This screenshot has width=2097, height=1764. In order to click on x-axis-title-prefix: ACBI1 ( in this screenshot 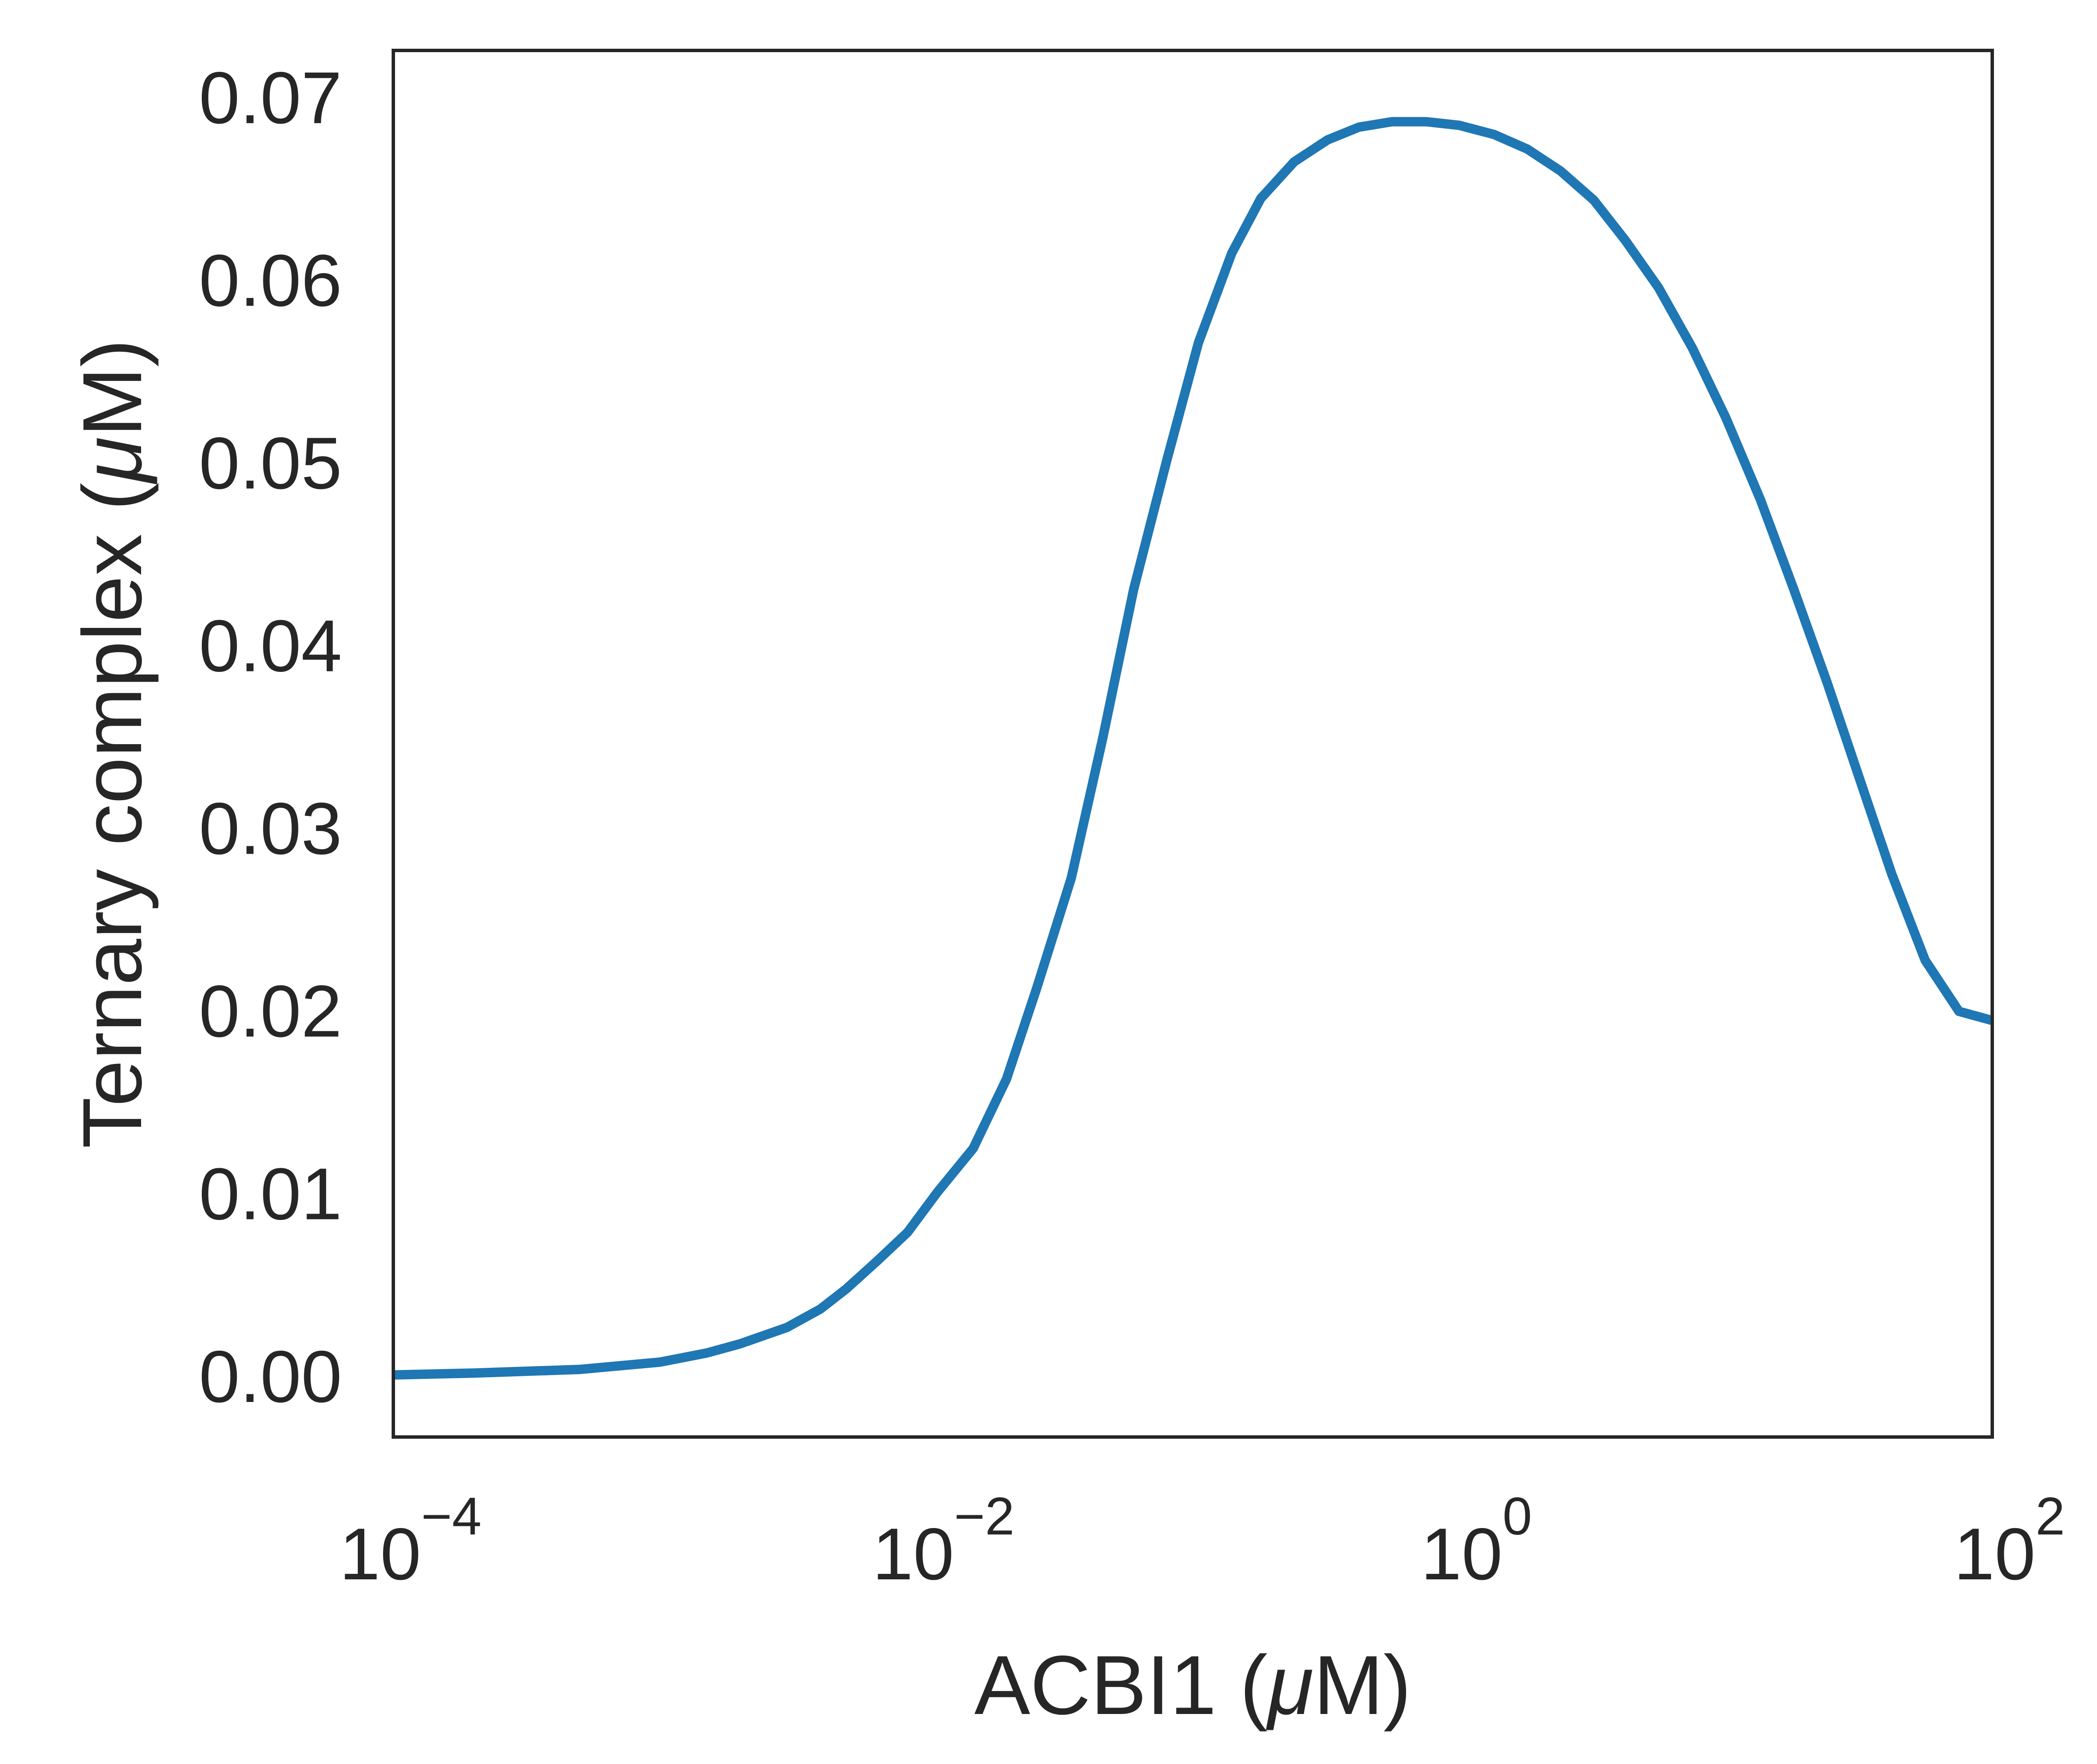, I will do `click(1121, 1685)`.